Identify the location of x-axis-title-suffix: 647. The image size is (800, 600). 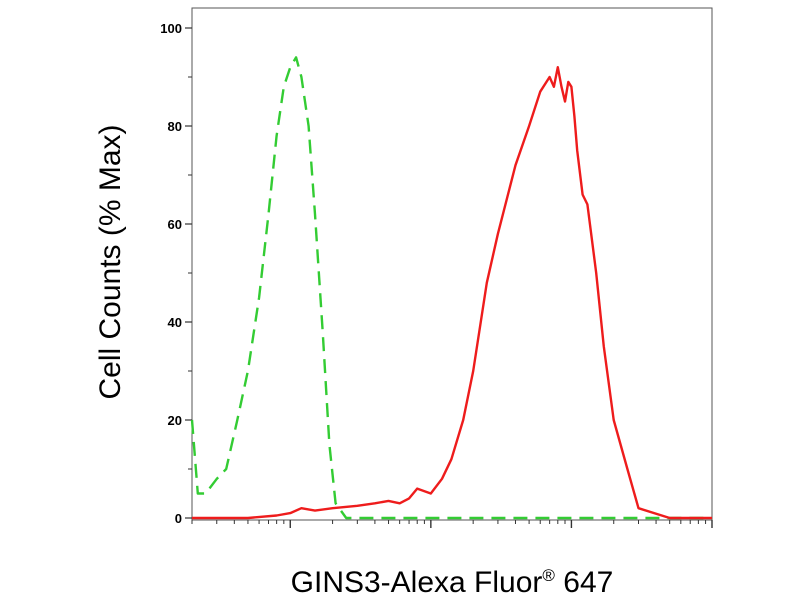
(584, 582).